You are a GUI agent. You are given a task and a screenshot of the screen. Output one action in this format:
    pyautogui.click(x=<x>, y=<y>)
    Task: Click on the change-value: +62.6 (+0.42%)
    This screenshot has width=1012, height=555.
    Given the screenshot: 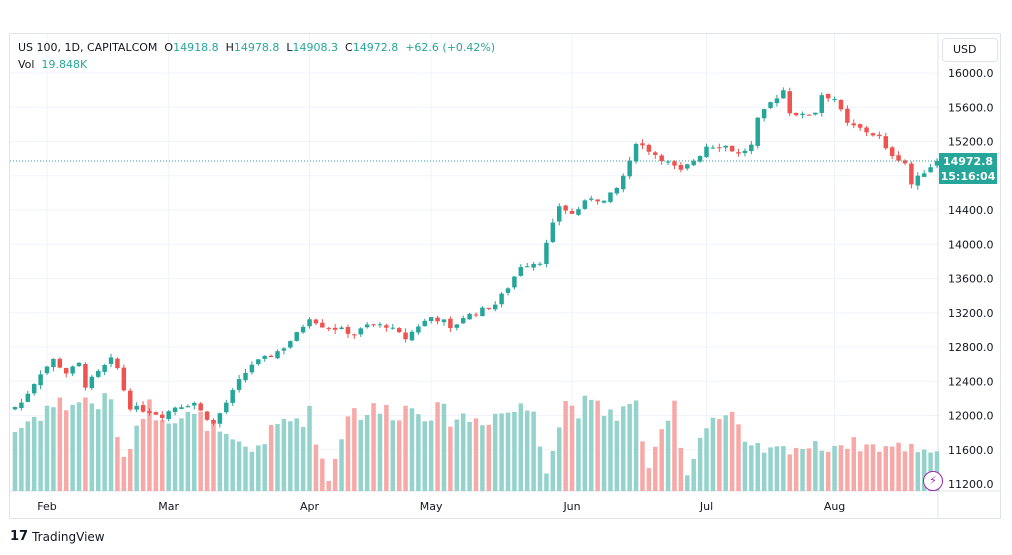 What is the action you would take?
    pyautogui.click(x=450, y=47)
    